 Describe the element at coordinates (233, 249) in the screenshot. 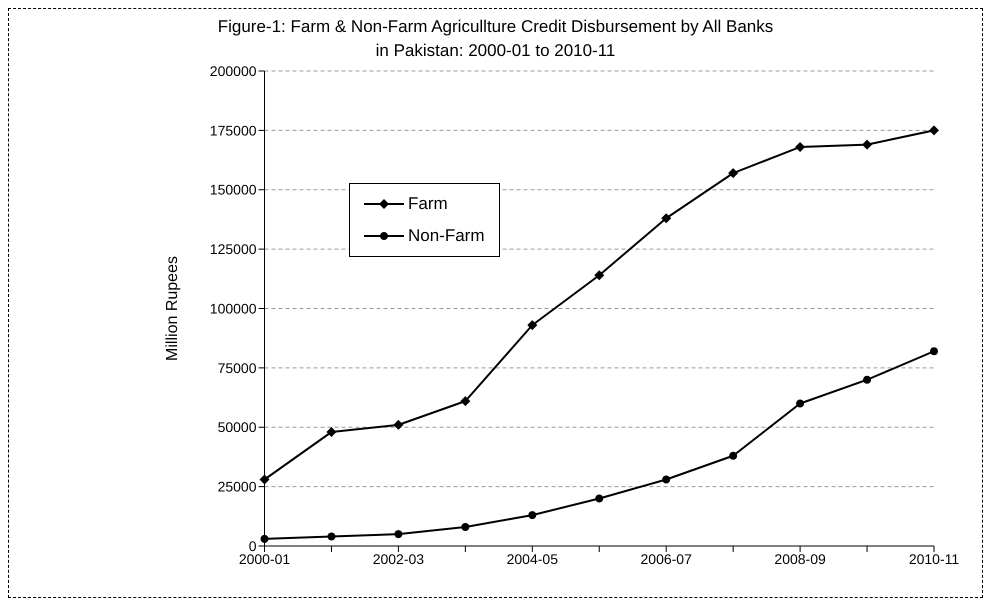

I see `y-tick-label: 125000` at that location.